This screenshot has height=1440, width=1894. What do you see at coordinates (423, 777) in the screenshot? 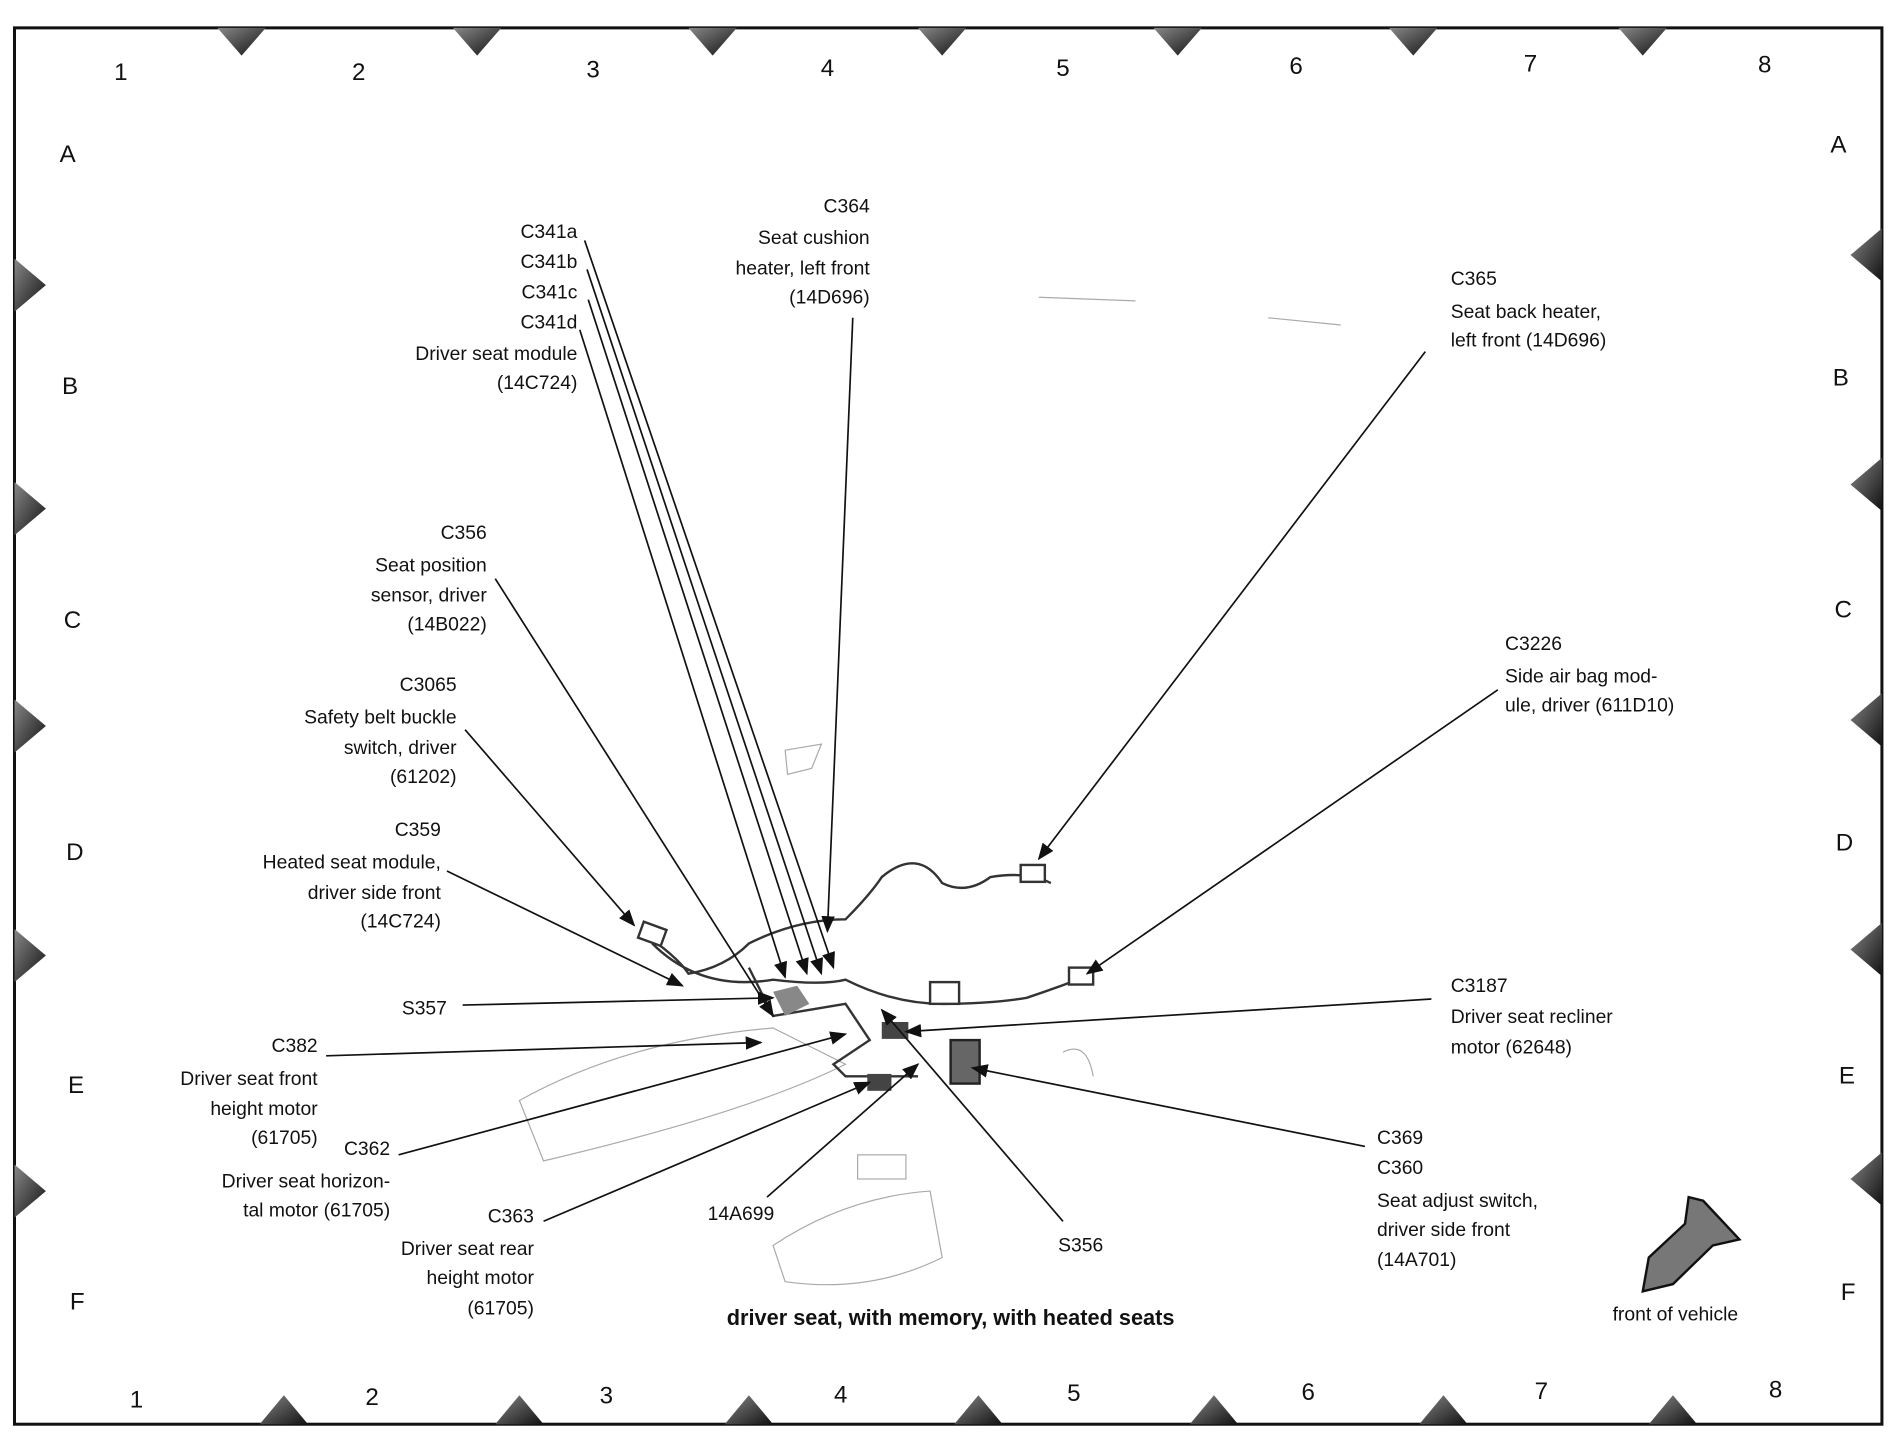
I see `part-number: (61202)` at bounding box center [423, 777].